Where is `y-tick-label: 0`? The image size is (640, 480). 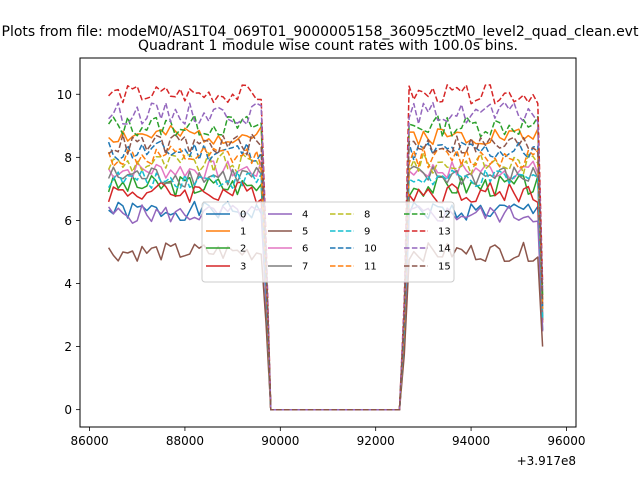
y-tick-label: 0 is located at coordinates (68, 410).